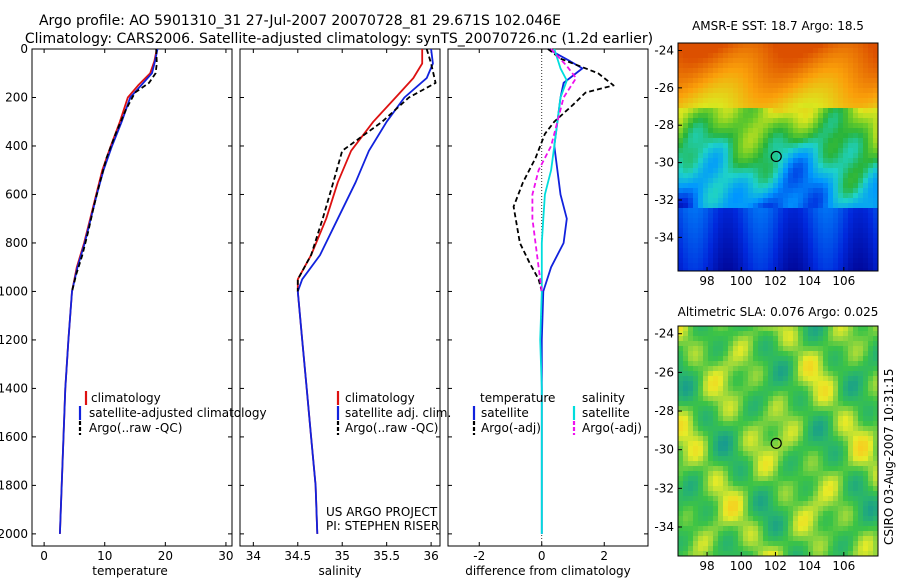 Image resolution: width=900 pixels, height=580 pixels. I want to click on sst-map-frame, so click(778, 157).